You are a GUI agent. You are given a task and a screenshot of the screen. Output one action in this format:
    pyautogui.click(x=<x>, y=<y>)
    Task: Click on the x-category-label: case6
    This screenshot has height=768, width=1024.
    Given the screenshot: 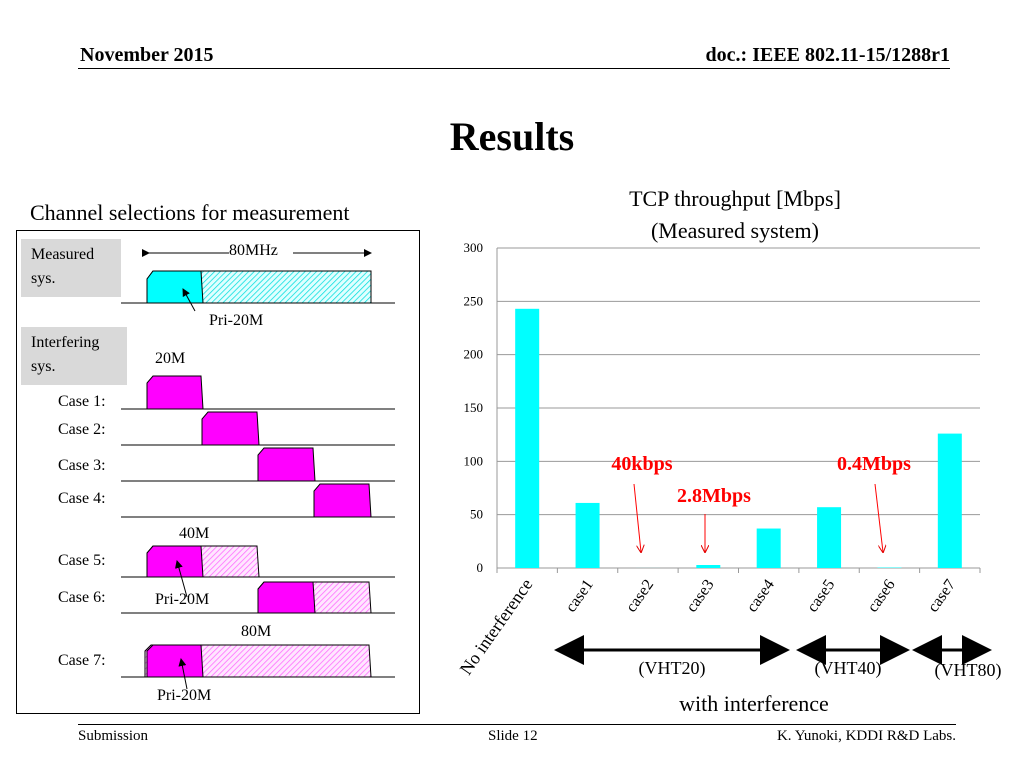 What is the action you would take?
    pyautogui.click(x=881, y=596)
    